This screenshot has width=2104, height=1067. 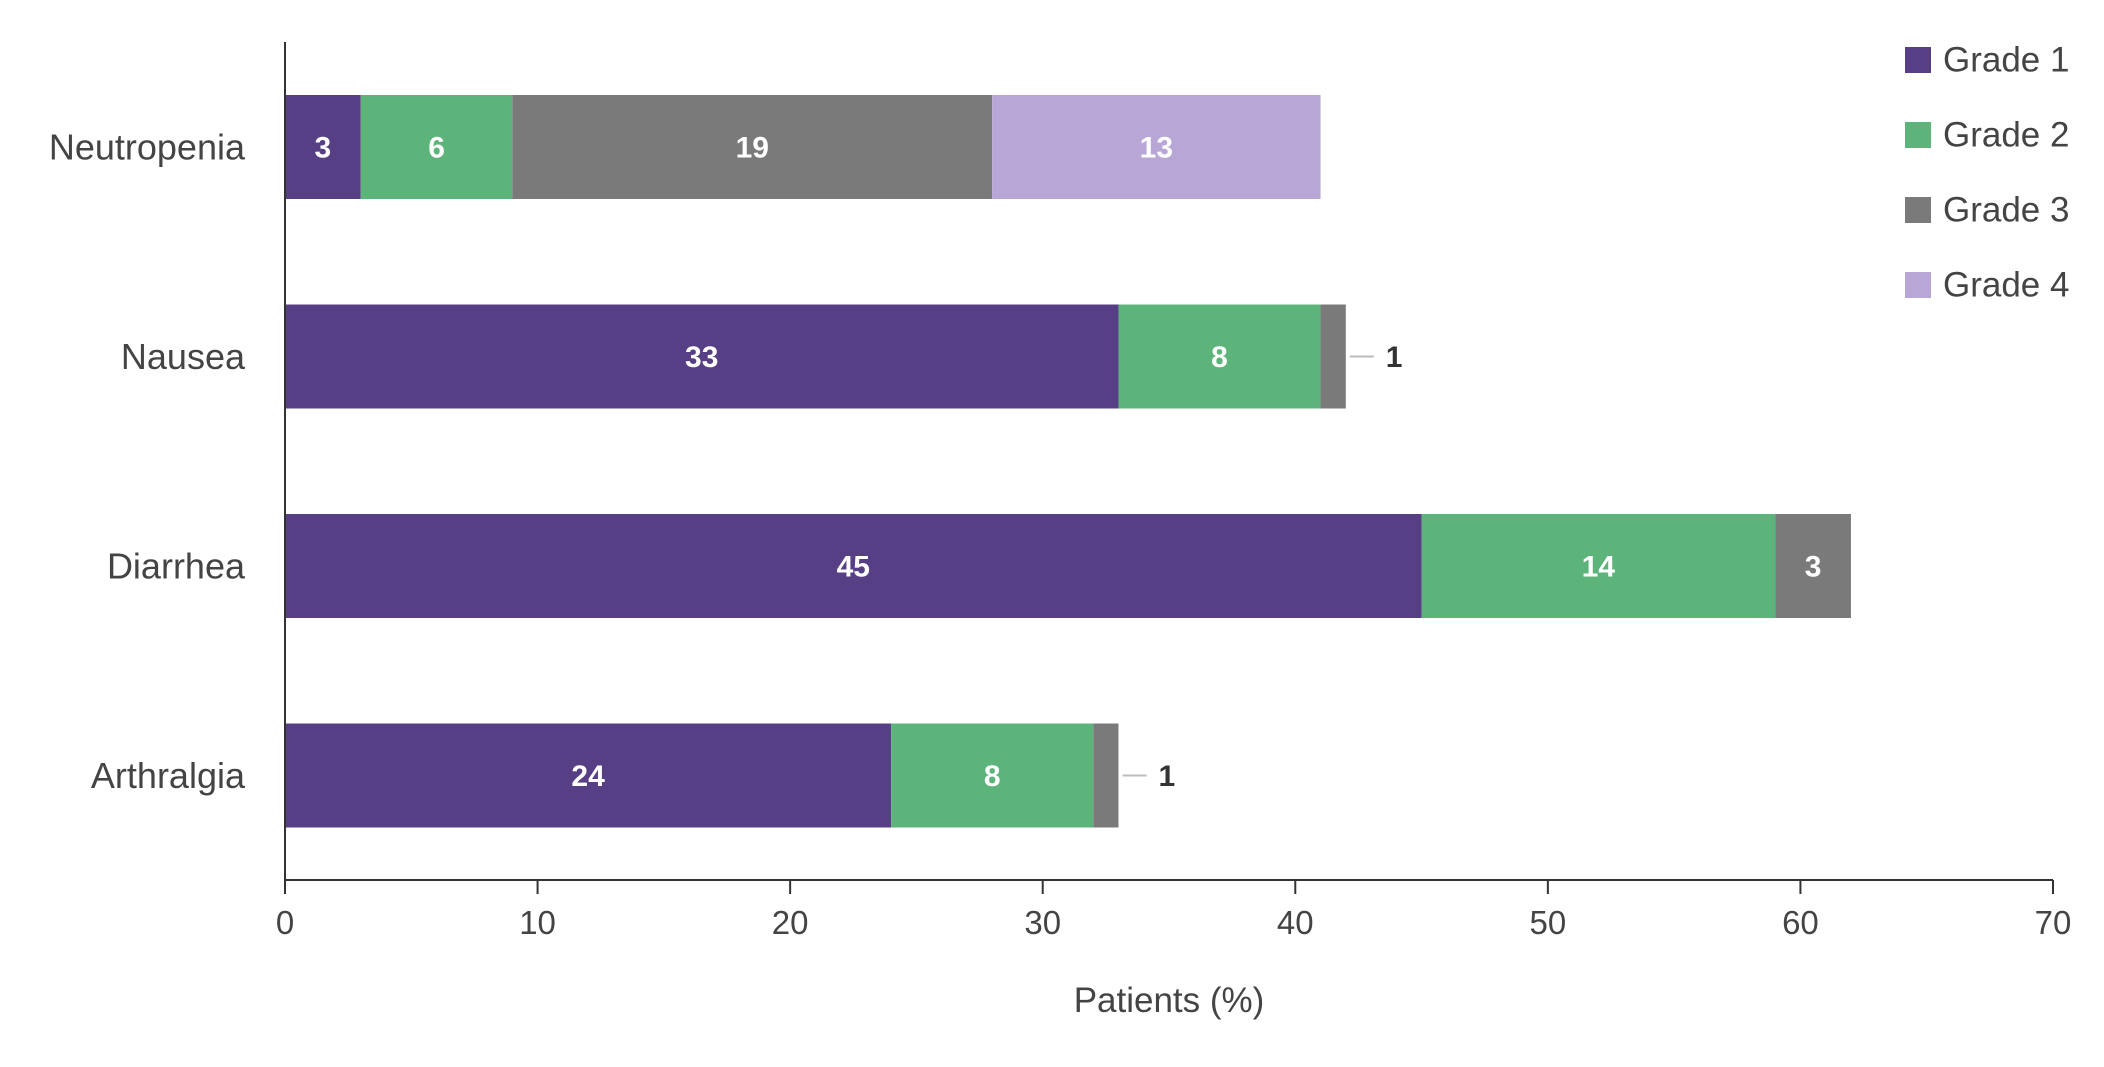 What do you see at coordinates (1394, 357) in the screenshot?
I see `data-label-nausea-grade-3: 1` at bounding box center [1394, 357].